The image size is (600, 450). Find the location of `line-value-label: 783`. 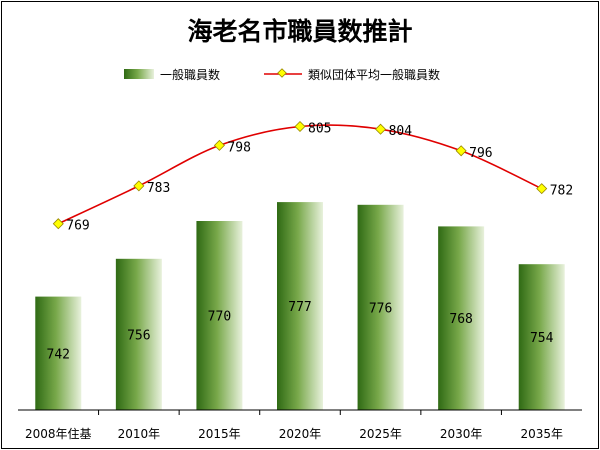

line-value-label: 783 is located at coordinates (158, 188).